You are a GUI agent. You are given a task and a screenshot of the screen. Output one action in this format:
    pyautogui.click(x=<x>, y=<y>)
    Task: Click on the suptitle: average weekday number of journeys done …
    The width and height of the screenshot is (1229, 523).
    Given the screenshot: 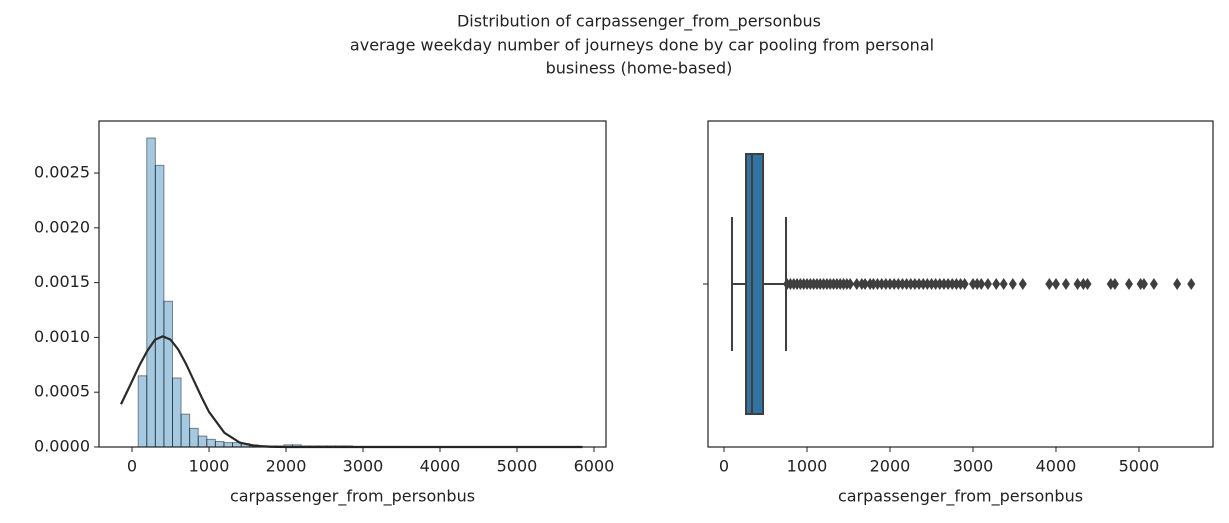 What is the action you would take?
    pyautogui.click(x=642, y=45)
    